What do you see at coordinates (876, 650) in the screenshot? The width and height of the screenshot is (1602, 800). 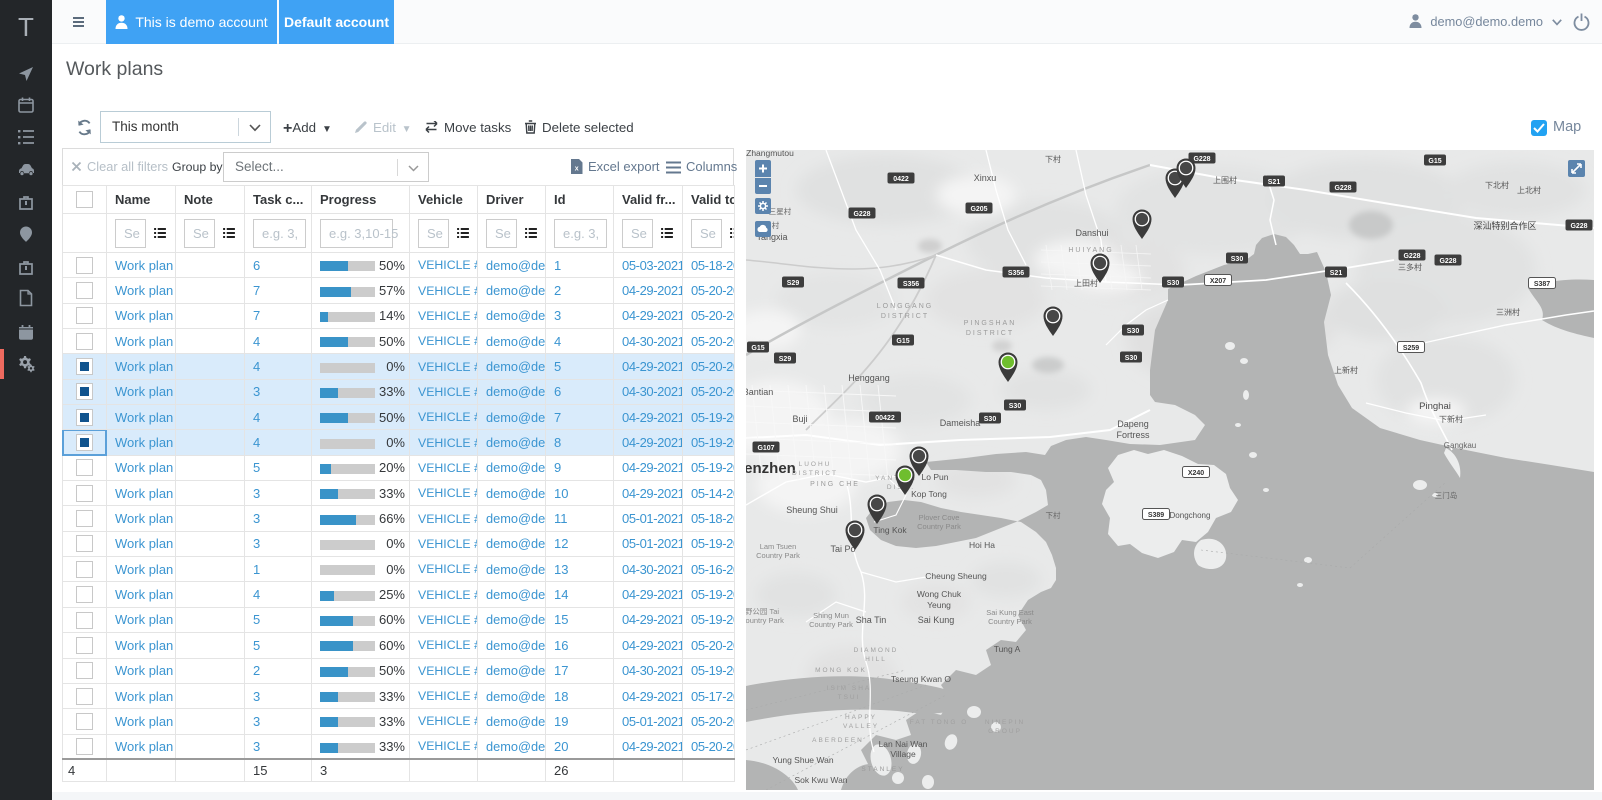 I see `svg-text: DIAMOND` at bounding box center [876, 650].